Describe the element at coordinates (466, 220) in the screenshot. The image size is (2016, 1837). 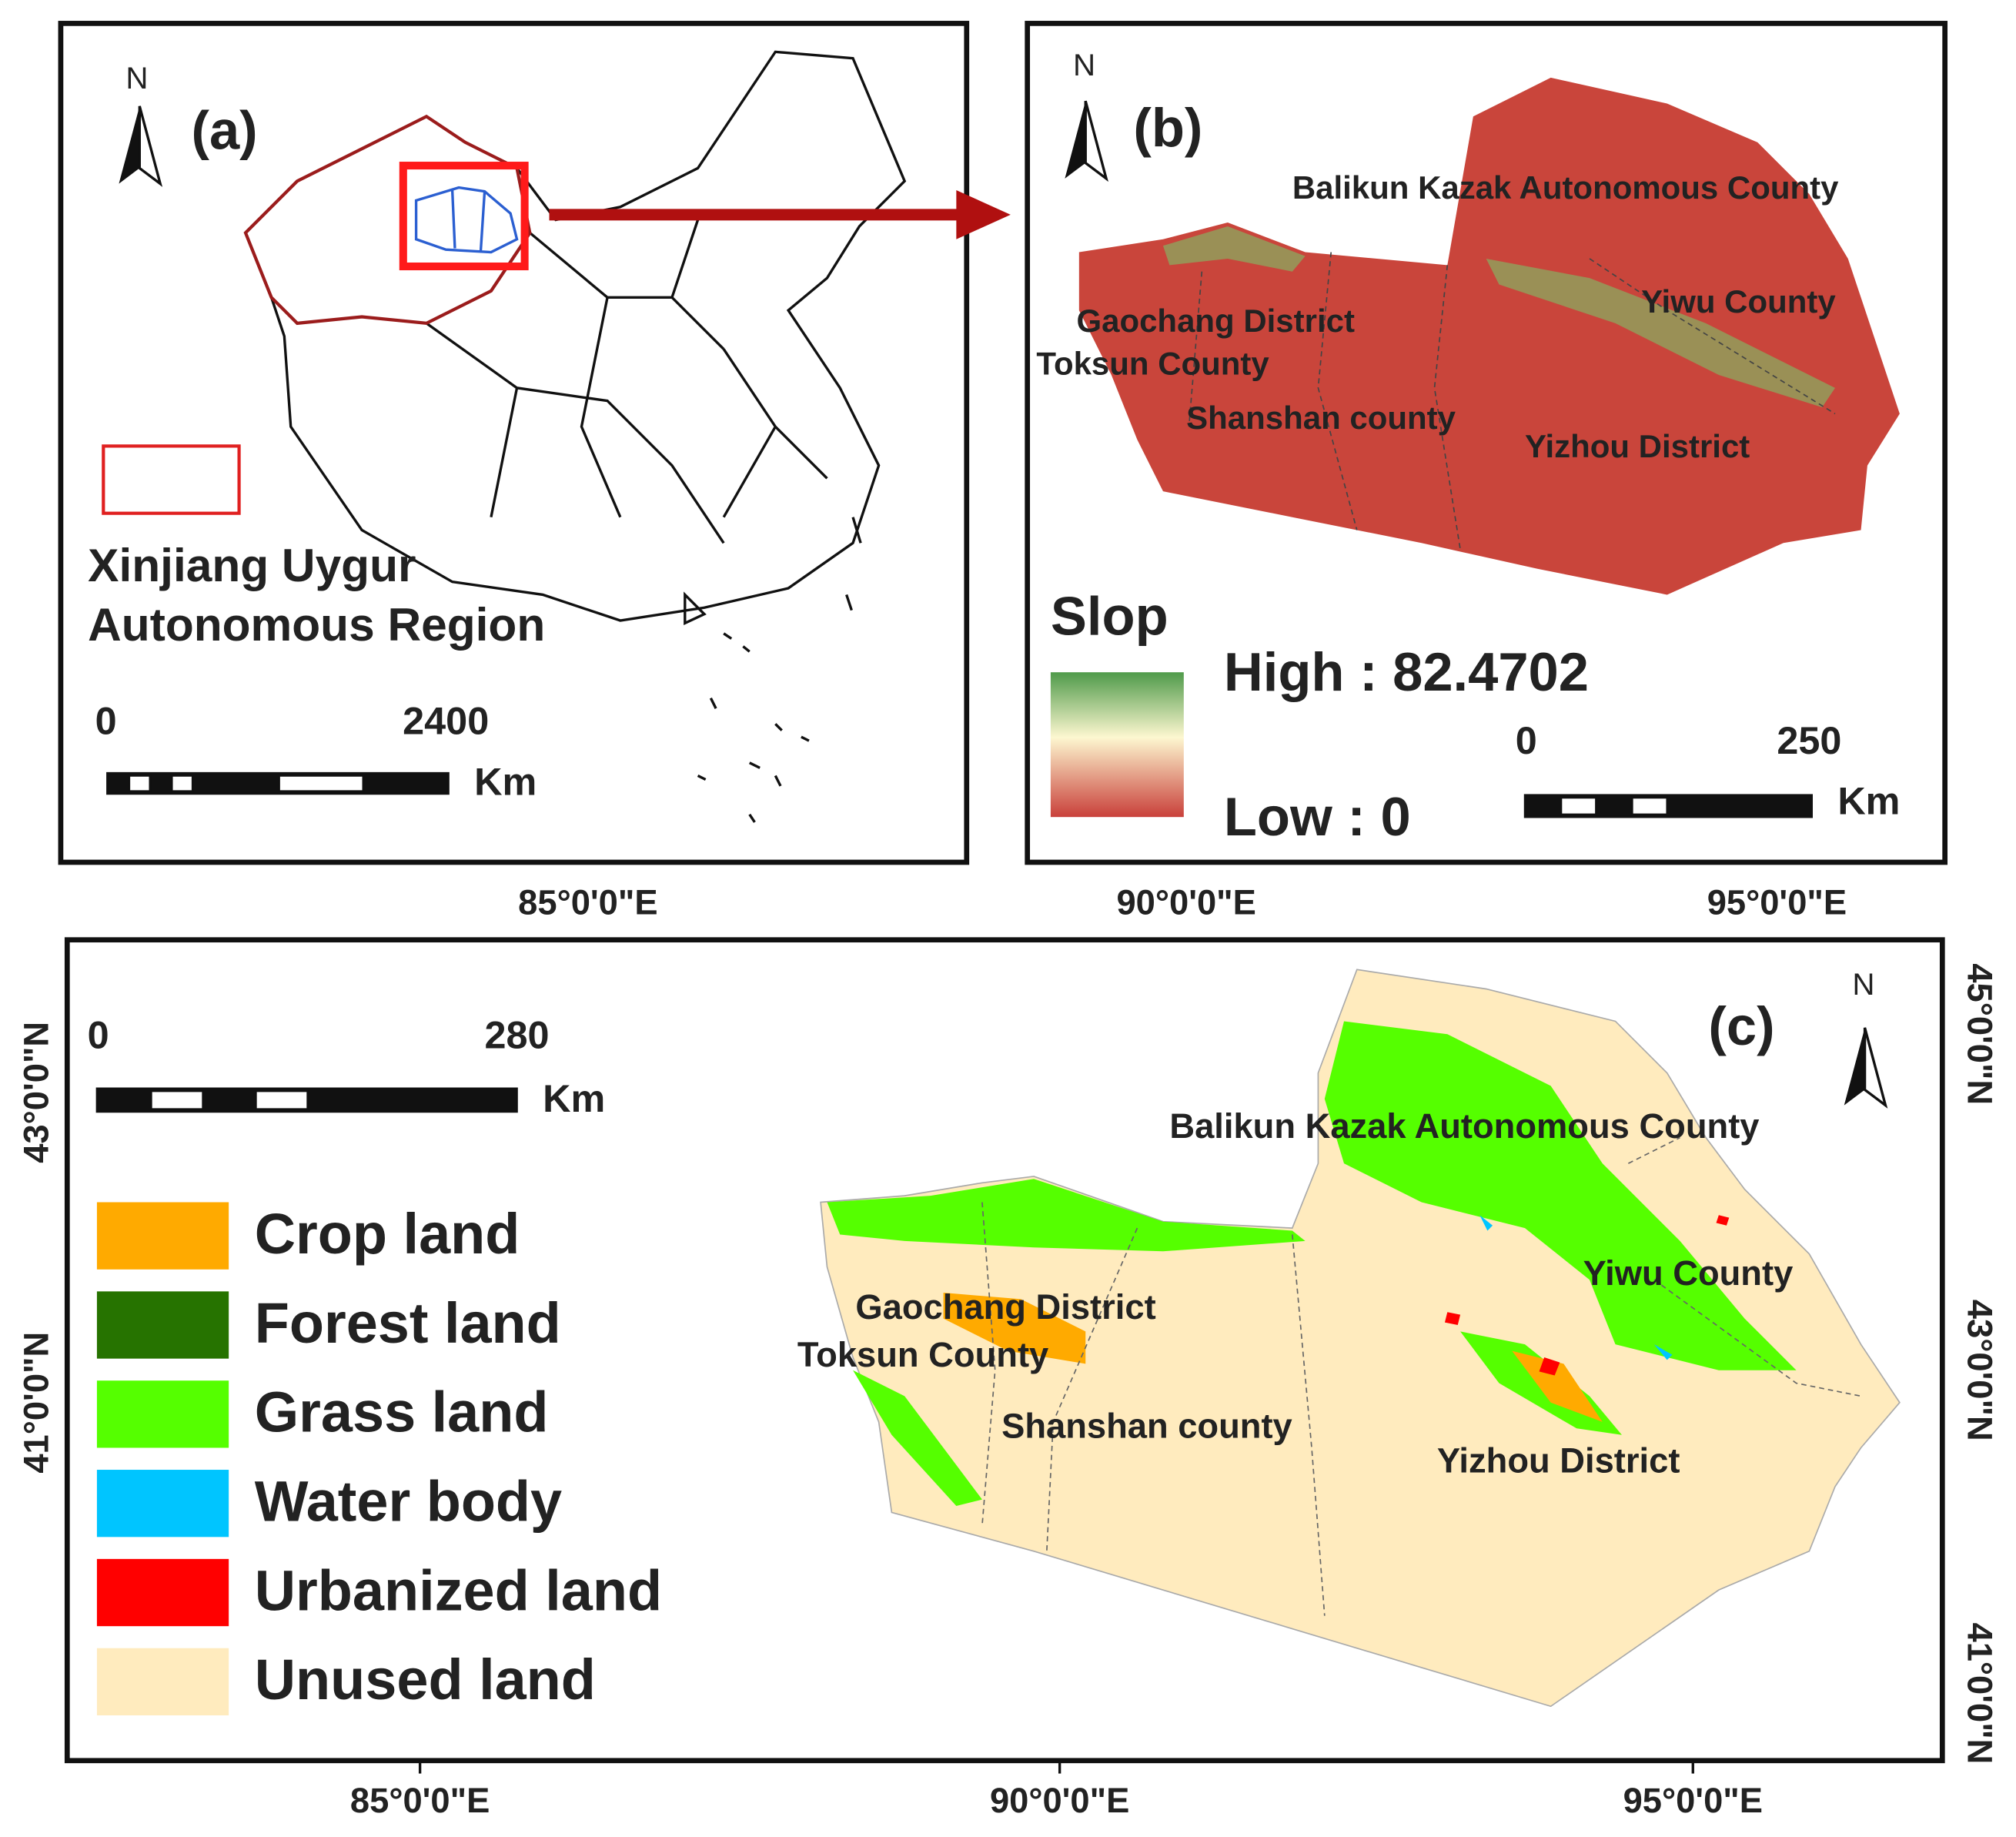
I see `study-area-outline` at that location.